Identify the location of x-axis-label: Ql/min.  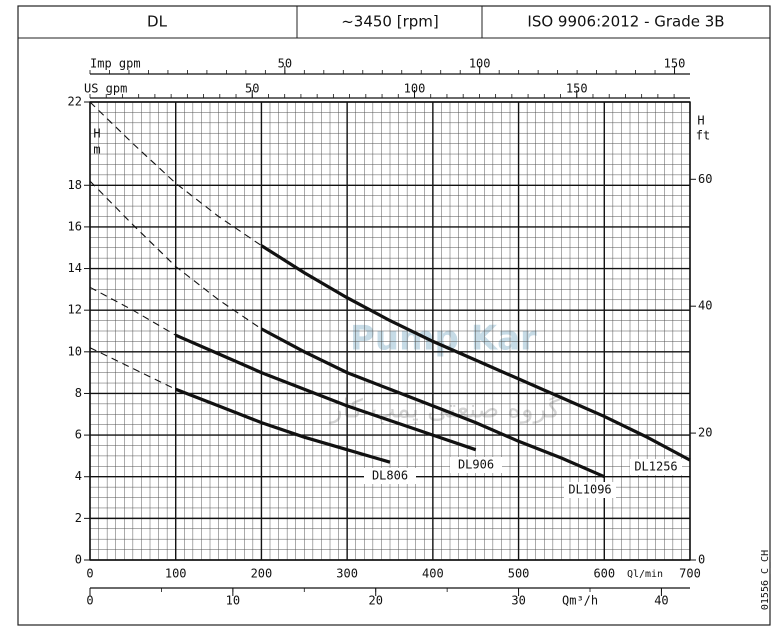
(645, 574).